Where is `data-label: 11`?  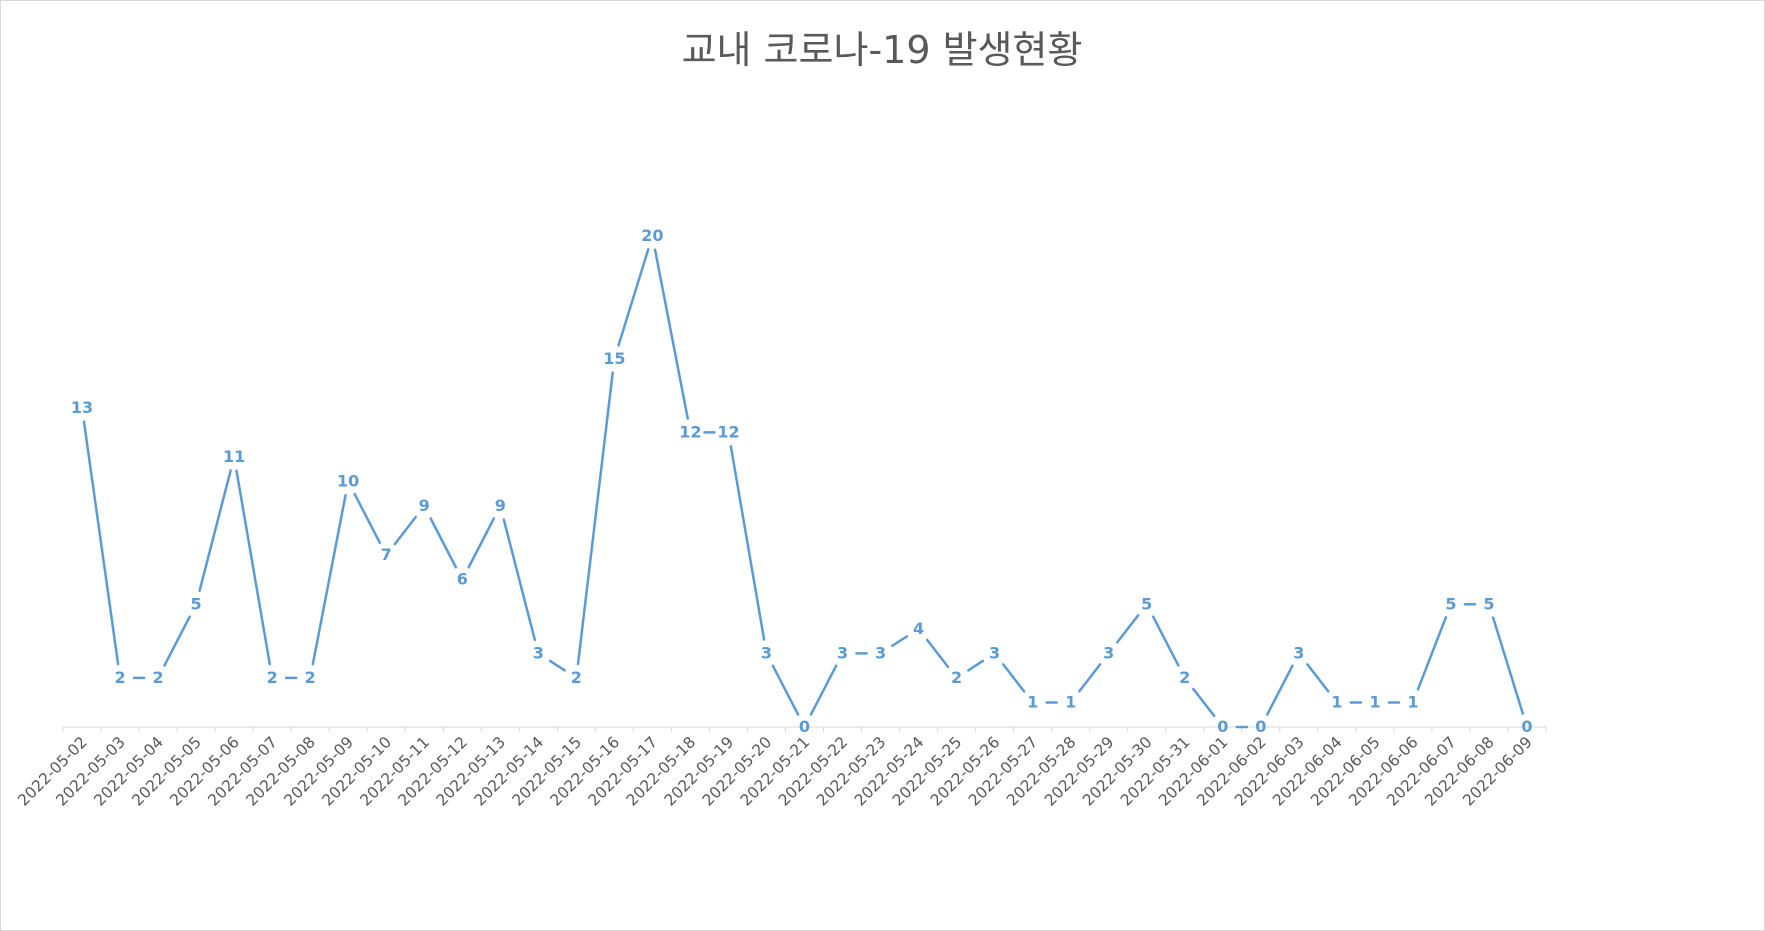 data-label: 11 is located at coordinates (234, 456).